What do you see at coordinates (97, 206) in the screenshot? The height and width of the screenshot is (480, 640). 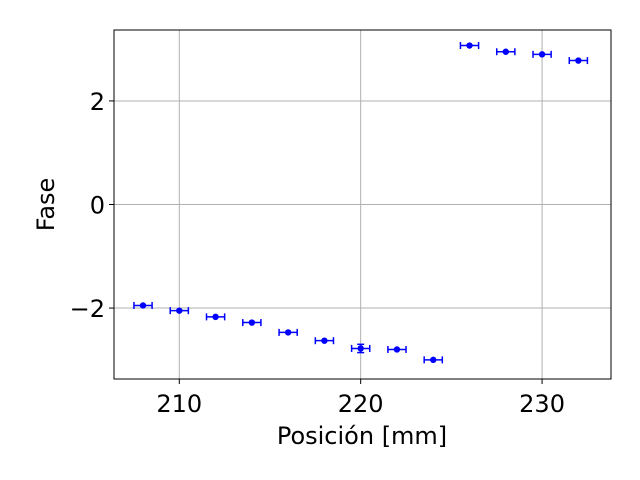 I see `y-tick-label: 0` at bounding box center [97, 206].